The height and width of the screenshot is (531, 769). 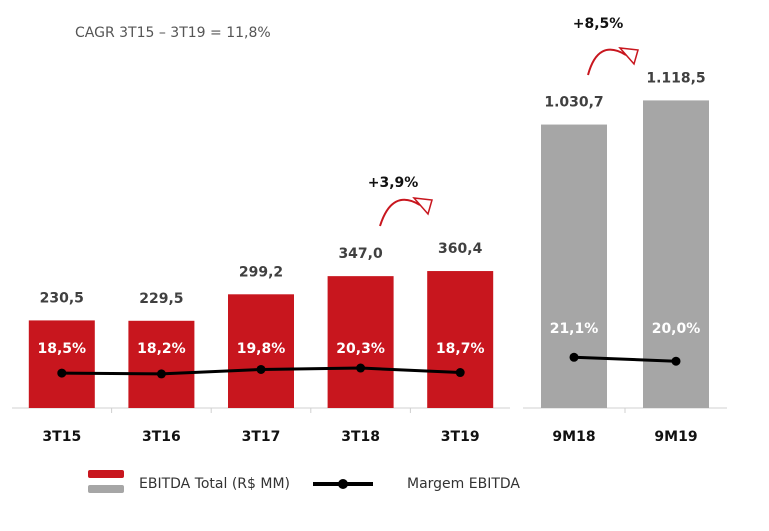 I want to click on margin-label: 20,0%, so click(x=676, y=329).